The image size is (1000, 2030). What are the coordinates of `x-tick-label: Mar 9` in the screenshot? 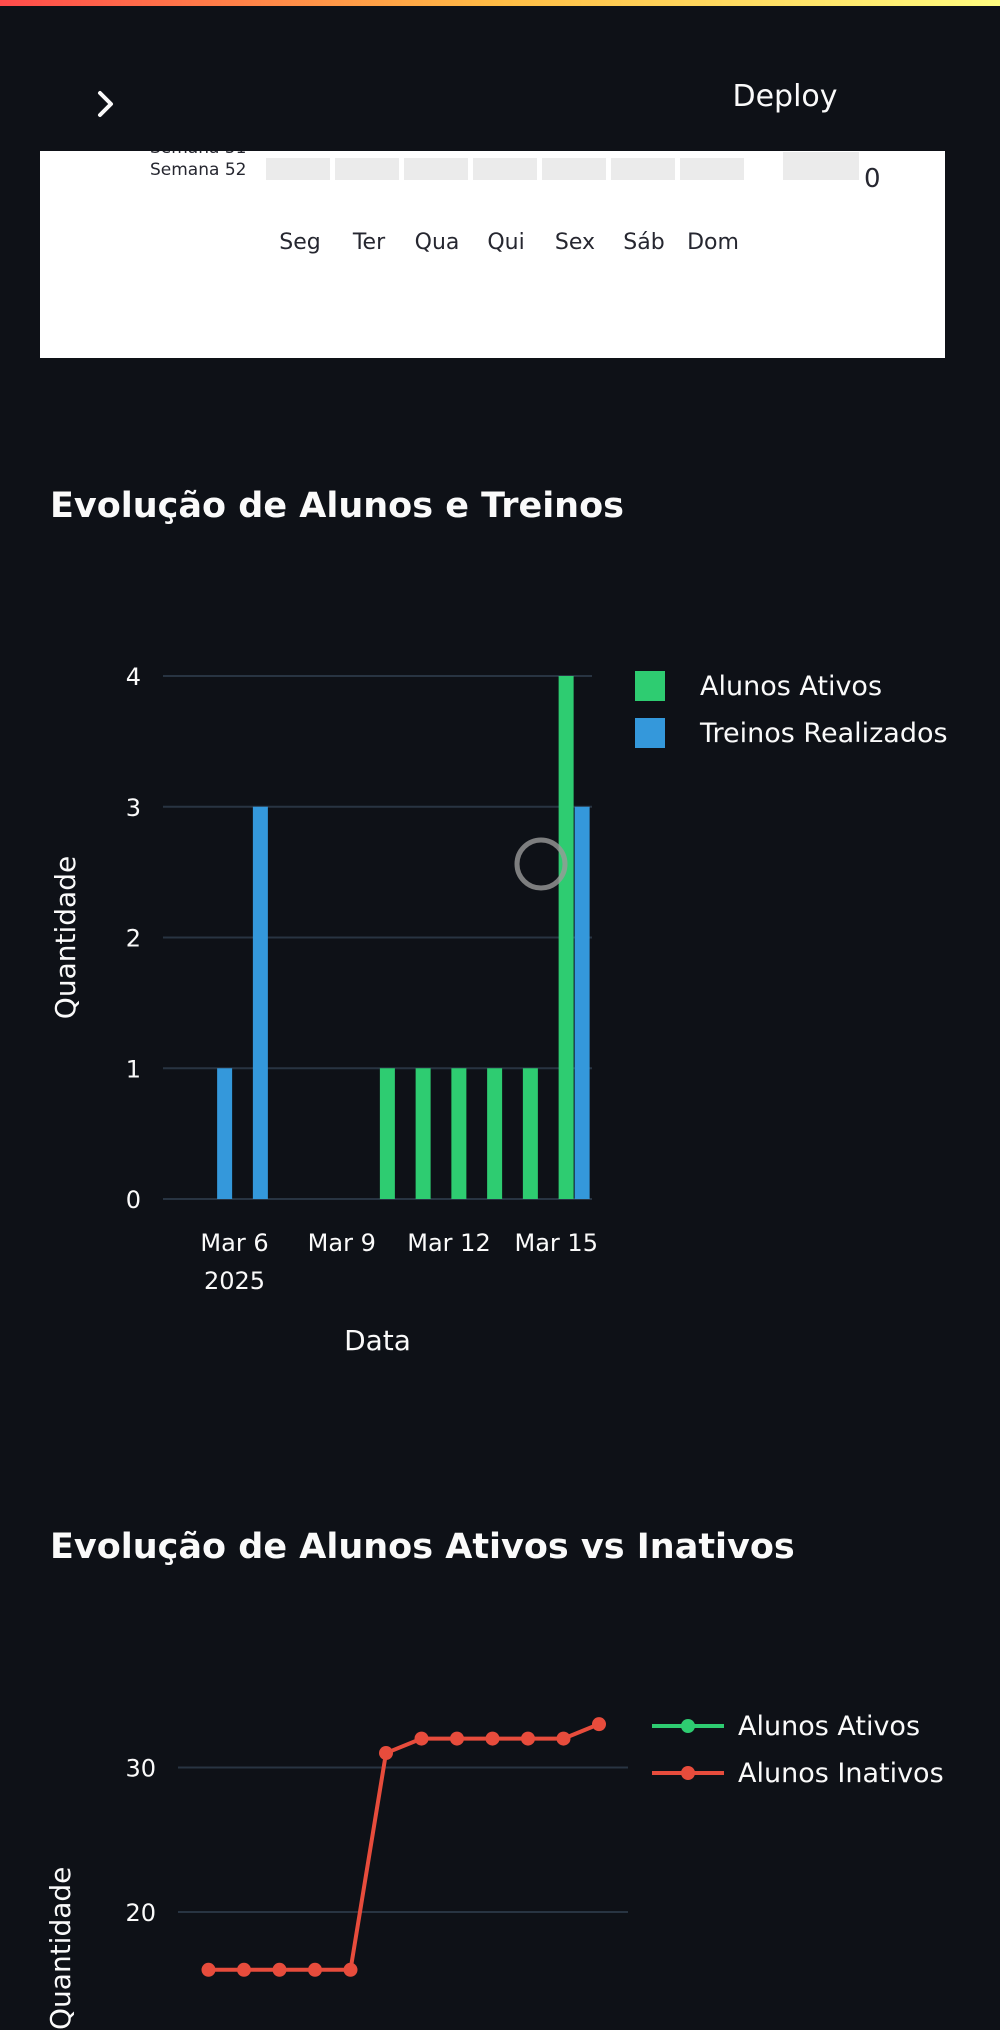 It's located at (342, 1243).